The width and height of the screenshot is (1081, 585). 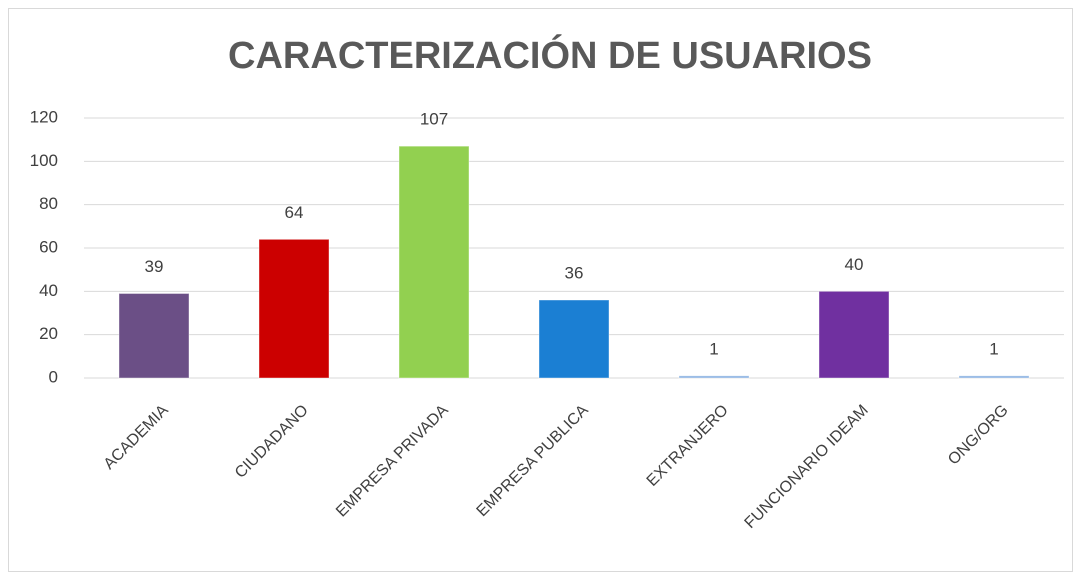 What do you see at coordinates (854, 264) in the screenshot?
I see `data-label: 40` at bounding box center [854, 264].